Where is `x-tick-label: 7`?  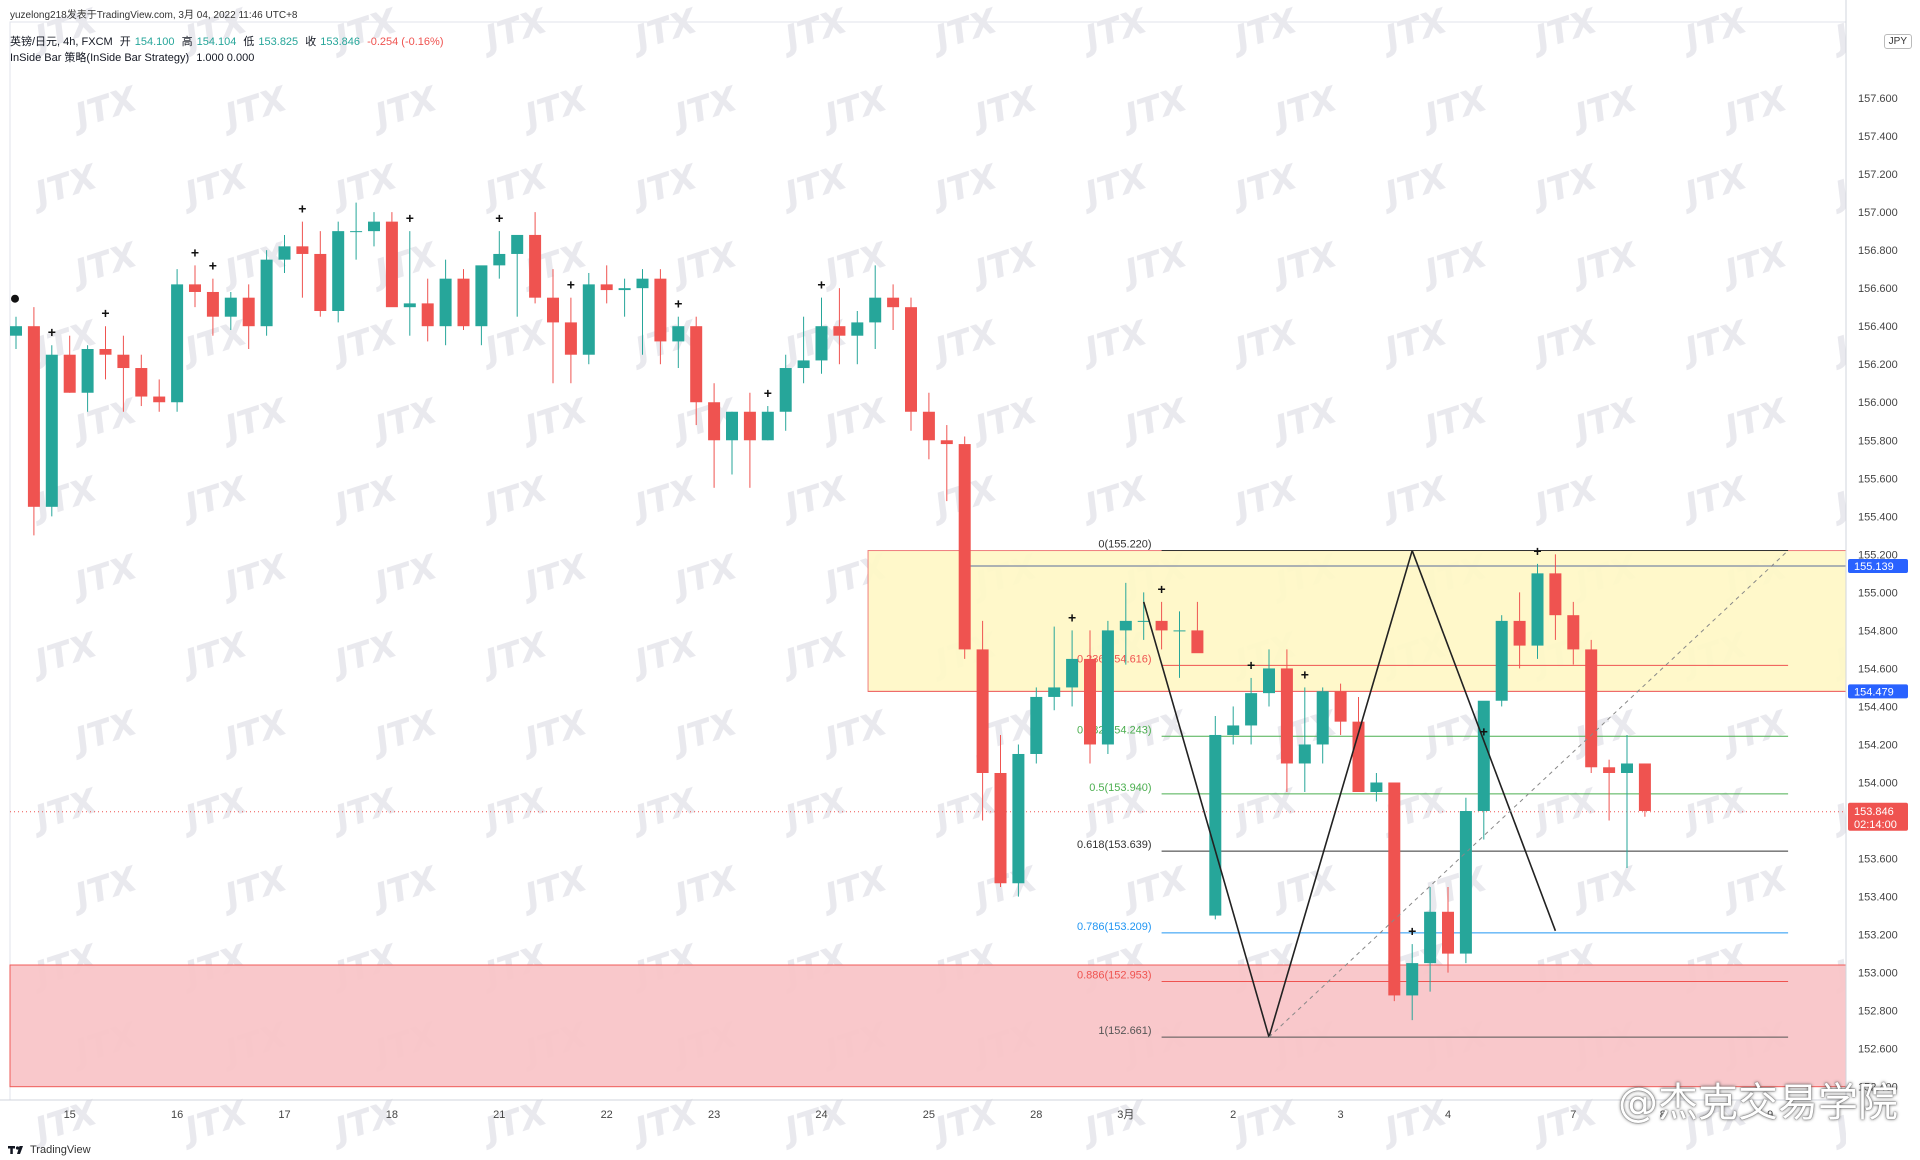
x-tick-label: 7 is located at coordinates (1573, 1115).